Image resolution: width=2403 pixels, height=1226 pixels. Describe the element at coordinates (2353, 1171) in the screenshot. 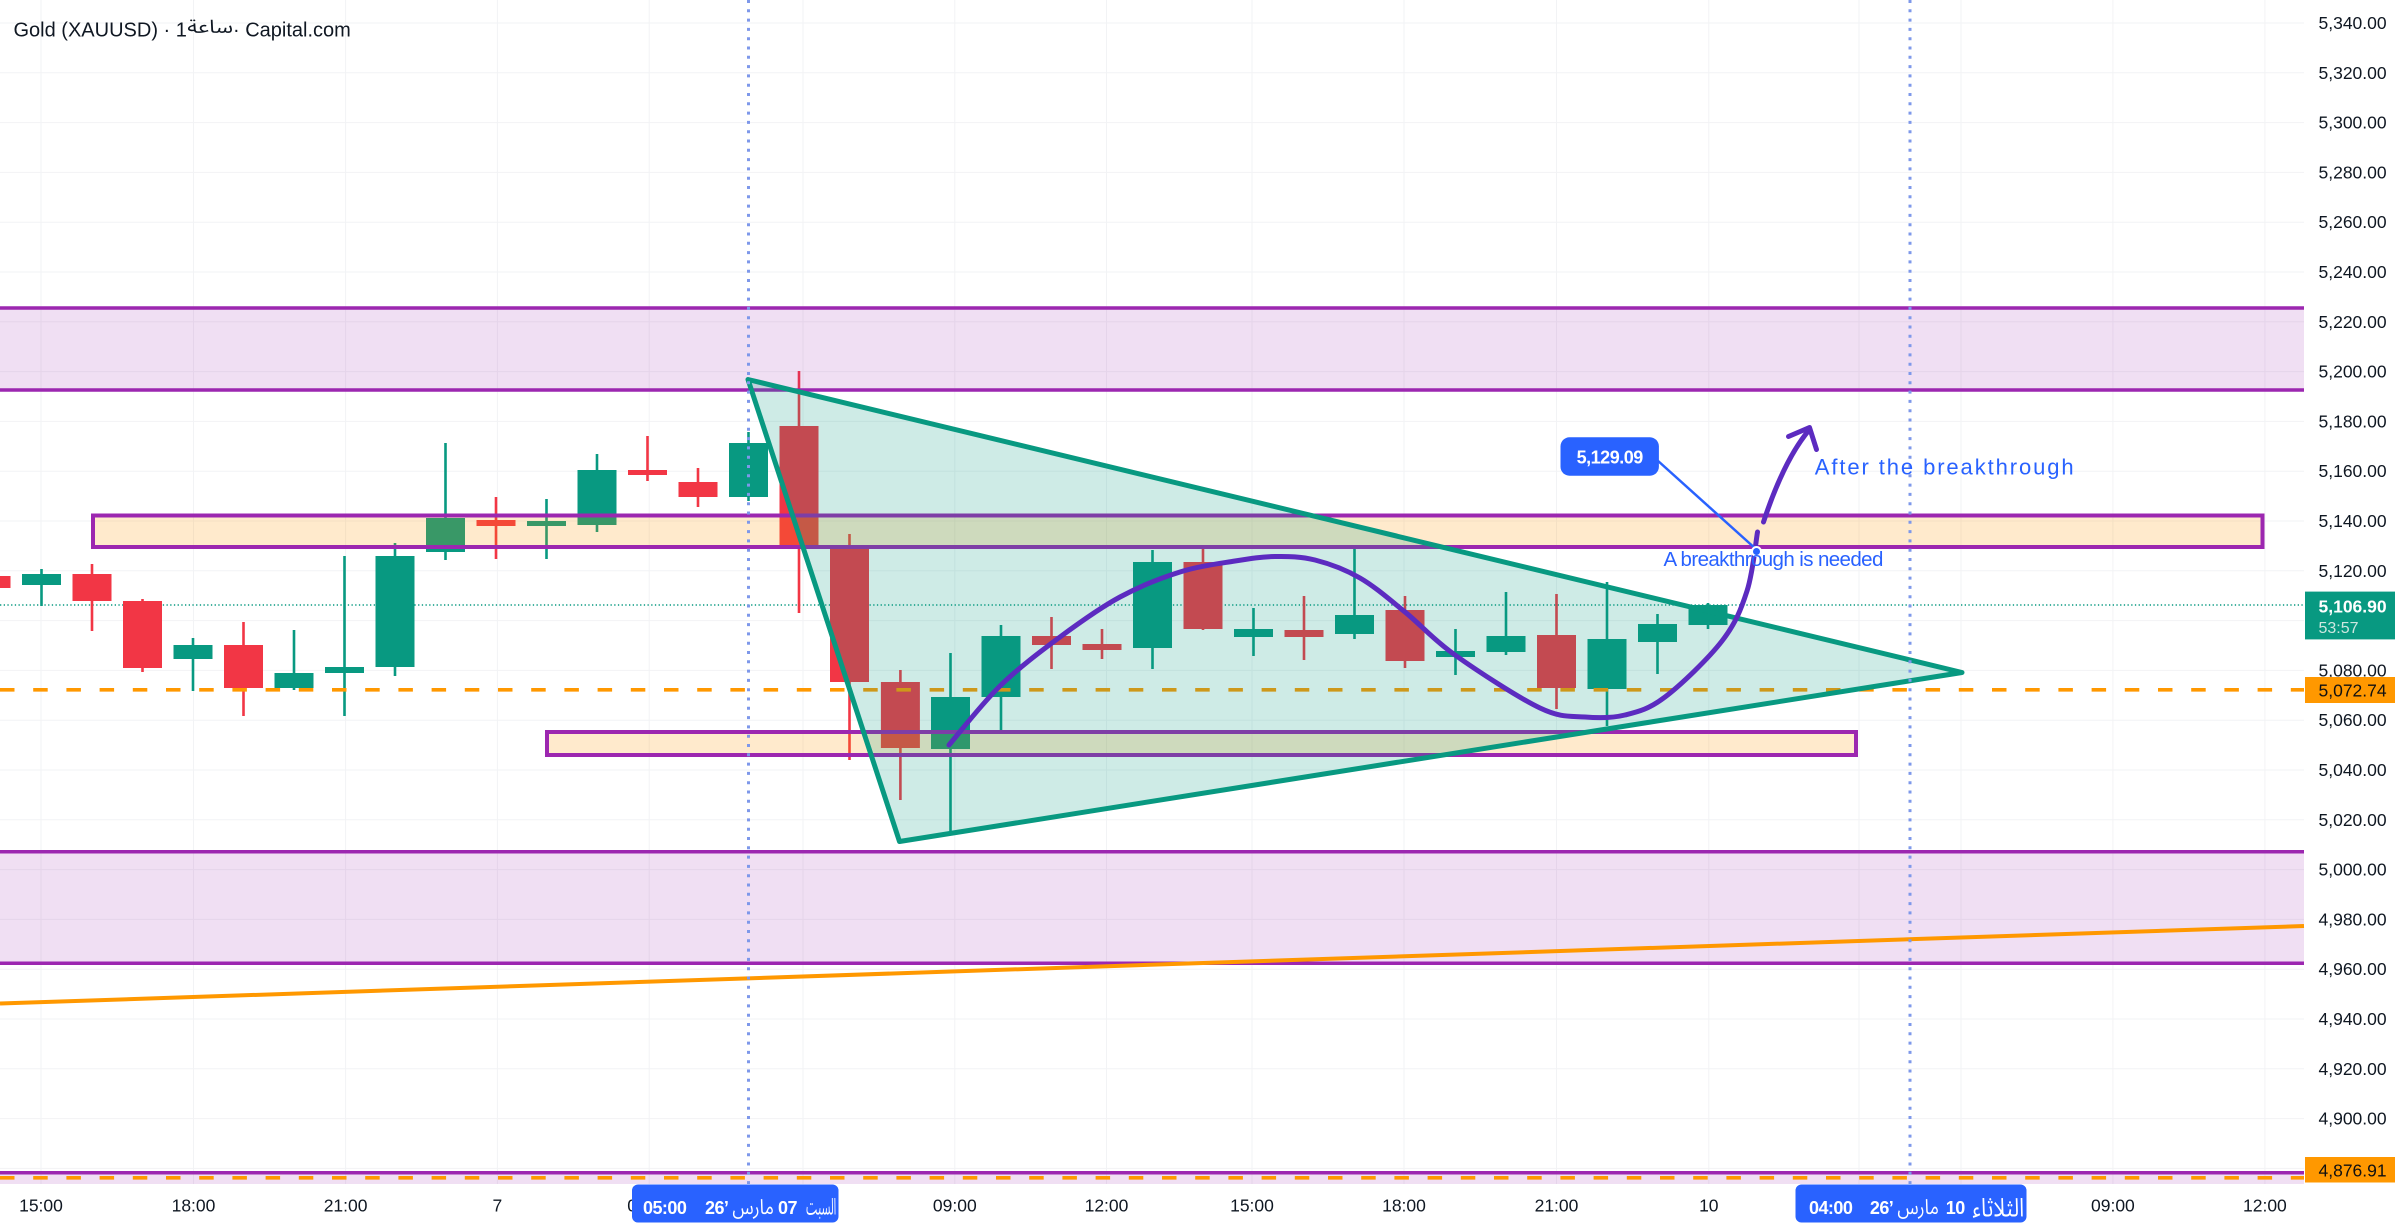

I see `svg-text: 4,876.91` at that location.